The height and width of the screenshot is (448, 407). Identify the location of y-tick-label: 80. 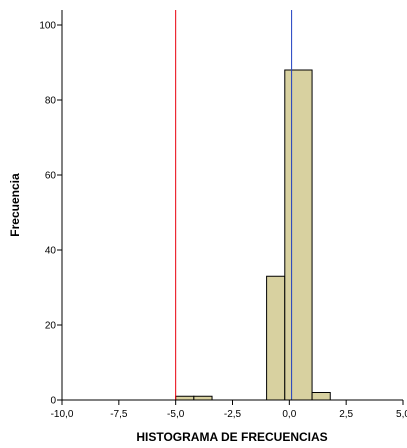
(51, 101).